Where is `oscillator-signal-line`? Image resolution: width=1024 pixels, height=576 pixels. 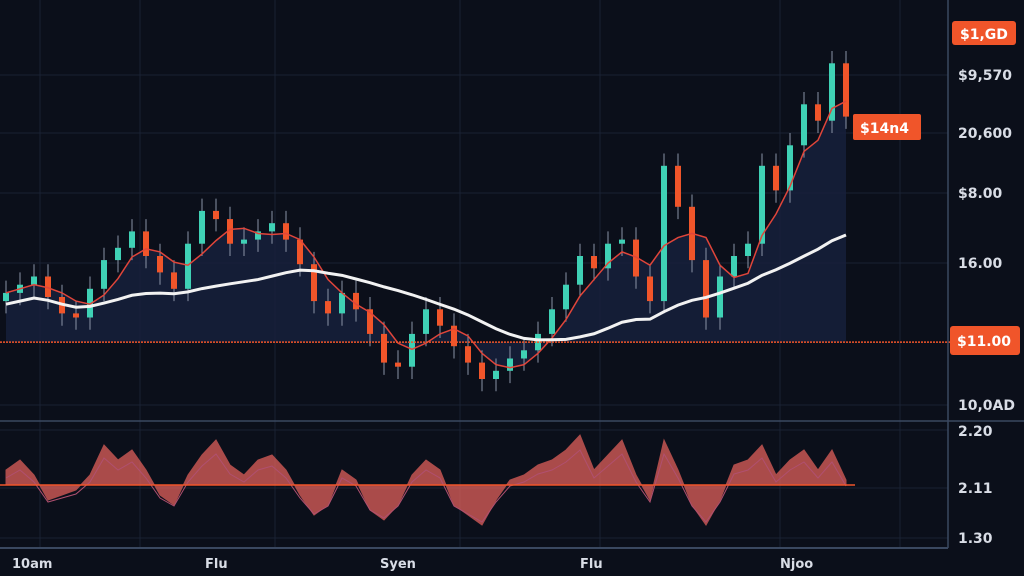 oscillator-signal-line is located at coordinates (426, 486).